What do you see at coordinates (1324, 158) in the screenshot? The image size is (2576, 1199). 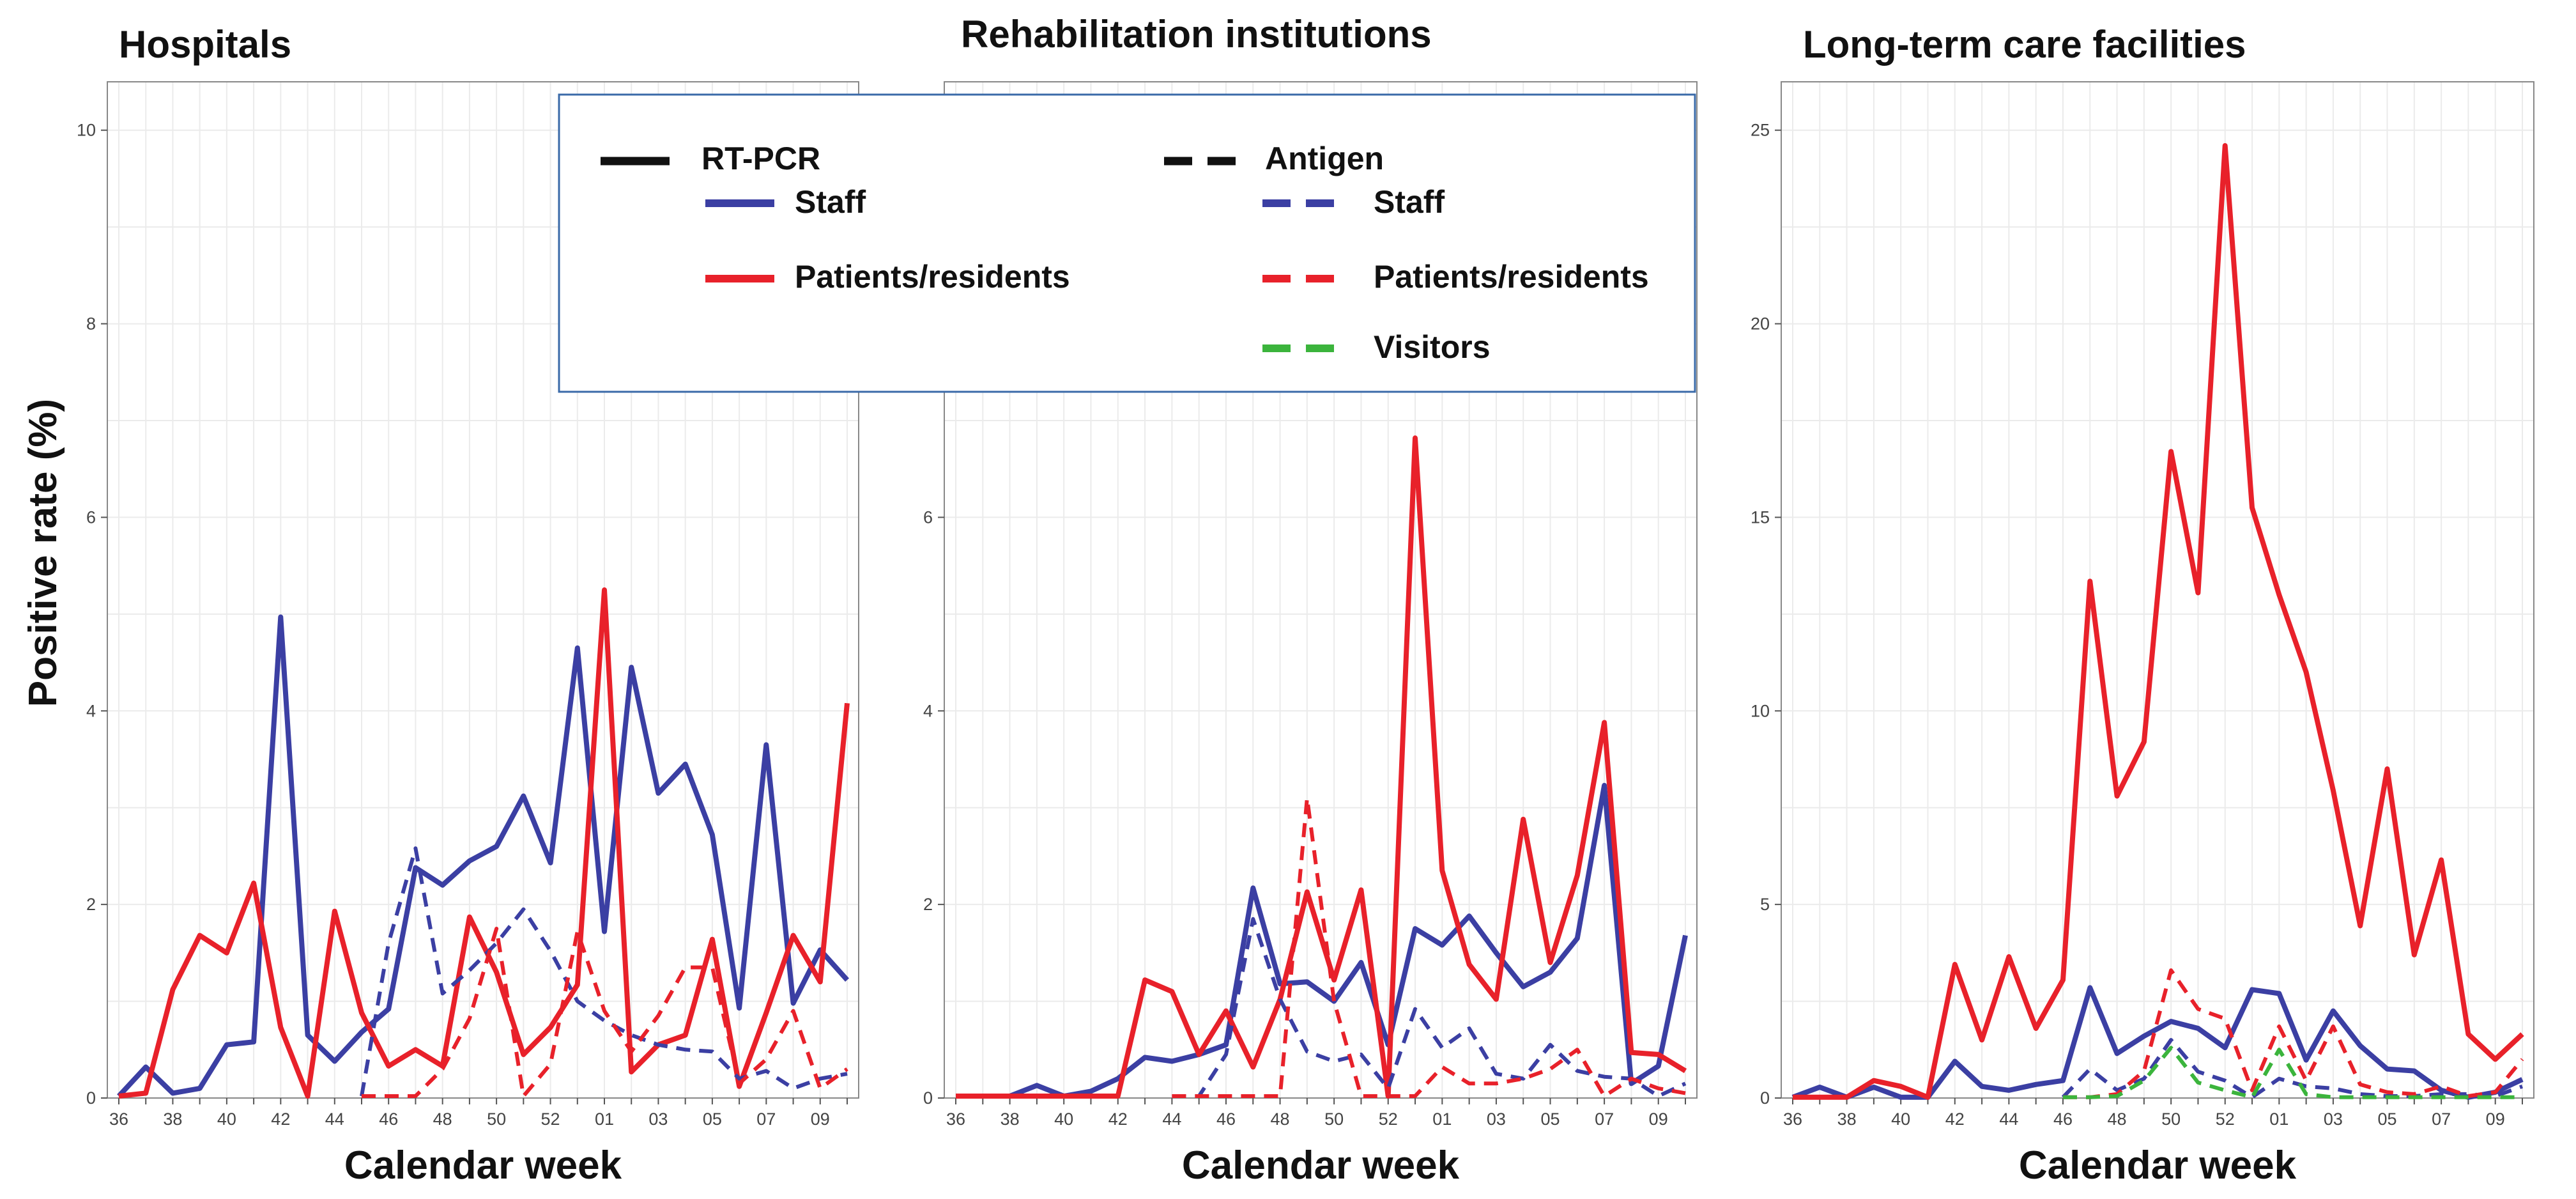 I see `legend-antigen-label: Antigen` at bounding box center [1324, 158].